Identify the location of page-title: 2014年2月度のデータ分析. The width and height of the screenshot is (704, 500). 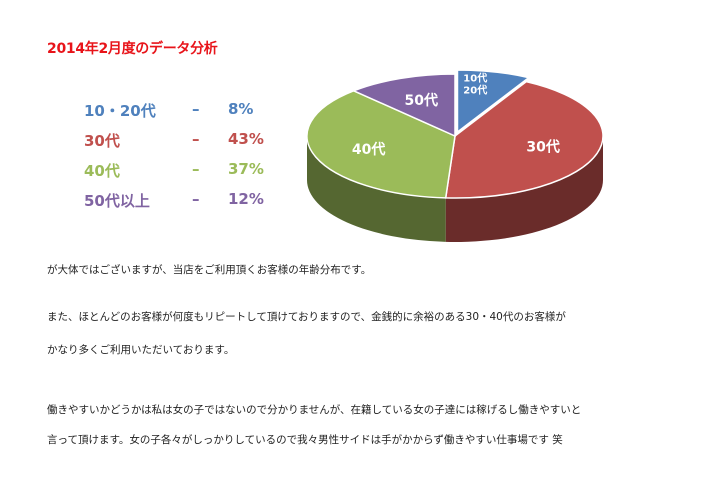
(132, 49).